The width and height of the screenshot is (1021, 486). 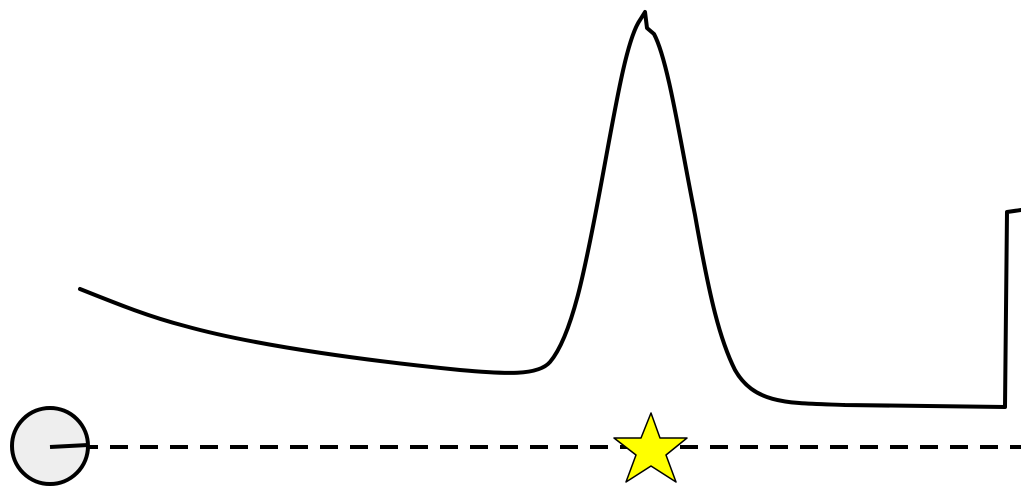 I want to click on star-icon, so click(x=650, y=447).